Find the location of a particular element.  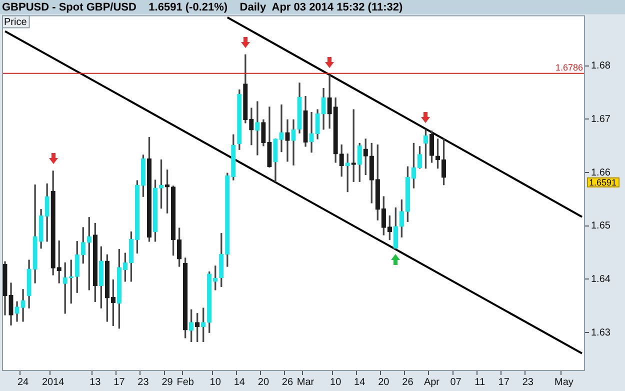

y-tick-label: 1.64 is located at coordinates (601, 279).